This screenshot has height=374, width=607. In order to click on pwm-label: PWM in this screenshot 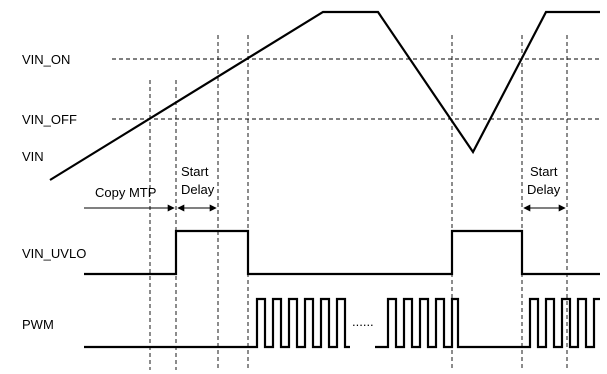, I will do `click(38, 324)`.